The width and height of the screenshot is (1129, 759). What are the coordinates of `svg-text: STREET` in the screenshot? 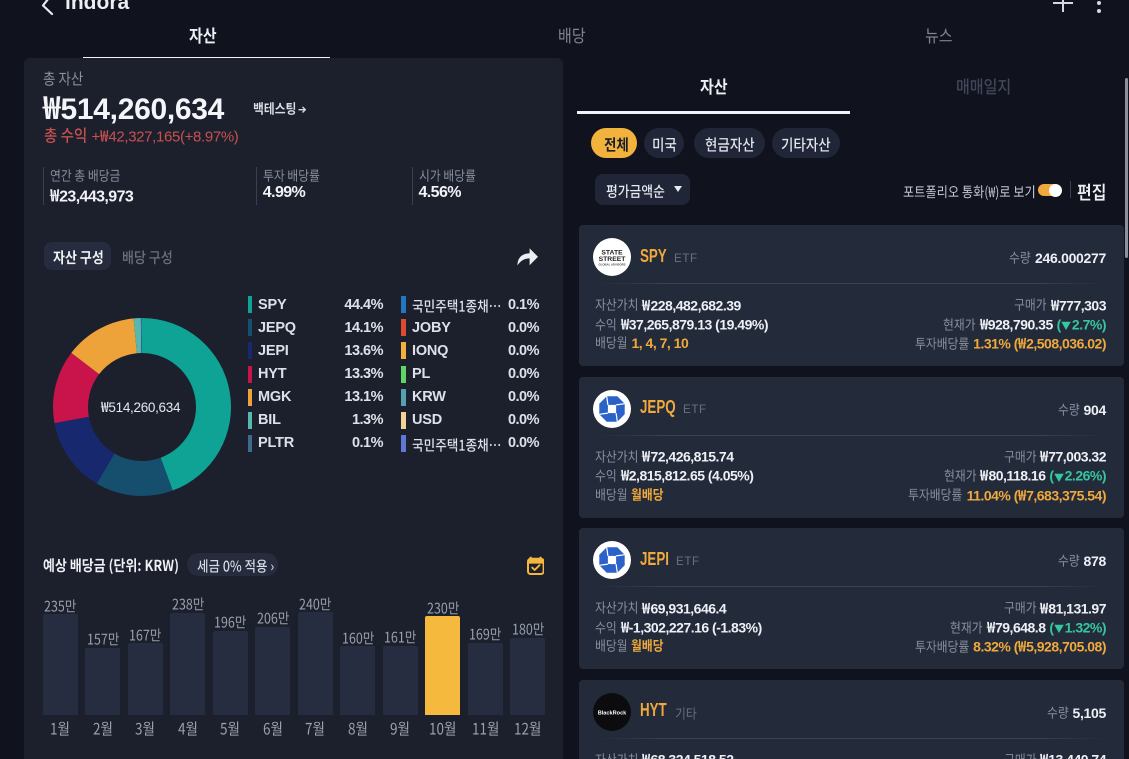 It's located at (613, 259).